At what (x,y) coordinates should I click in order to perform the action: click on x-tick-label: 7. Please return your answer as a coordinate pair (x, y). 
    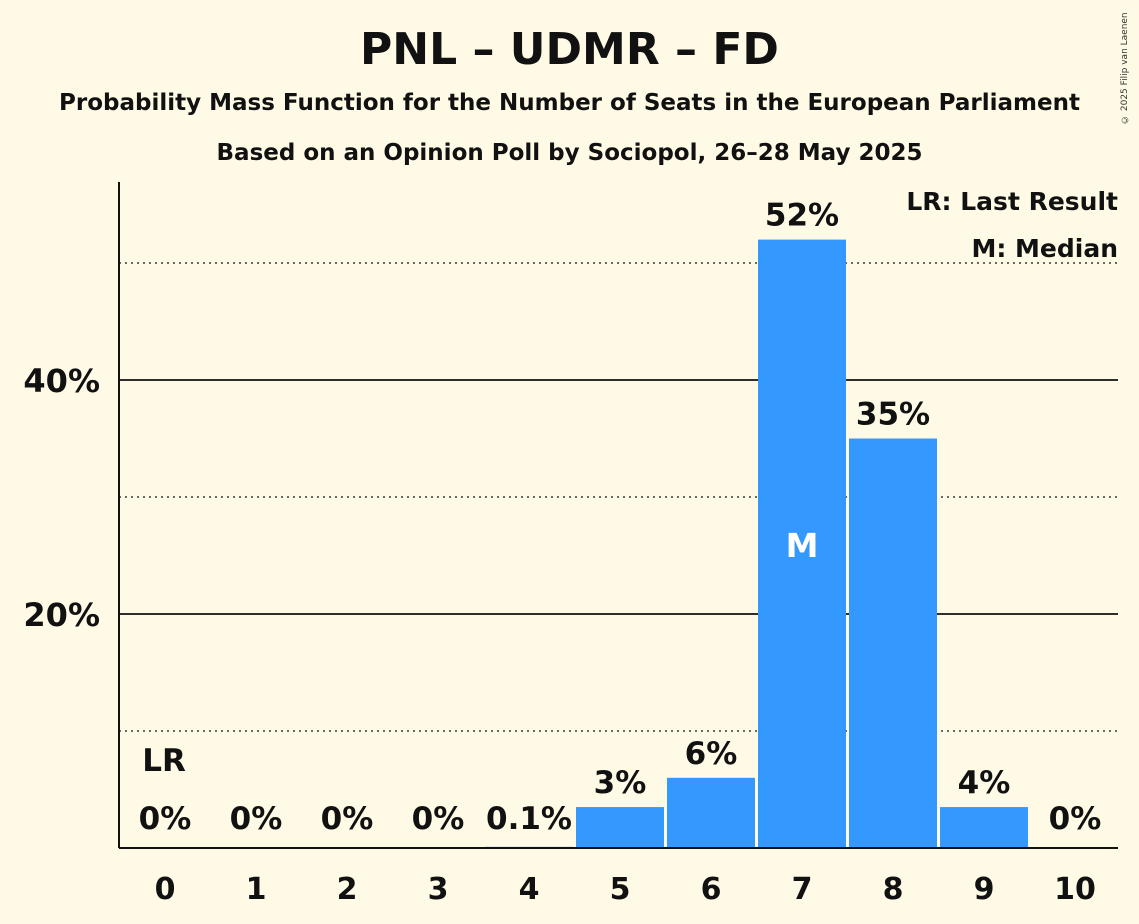
    Looking at the image, I should click on (802, 889).